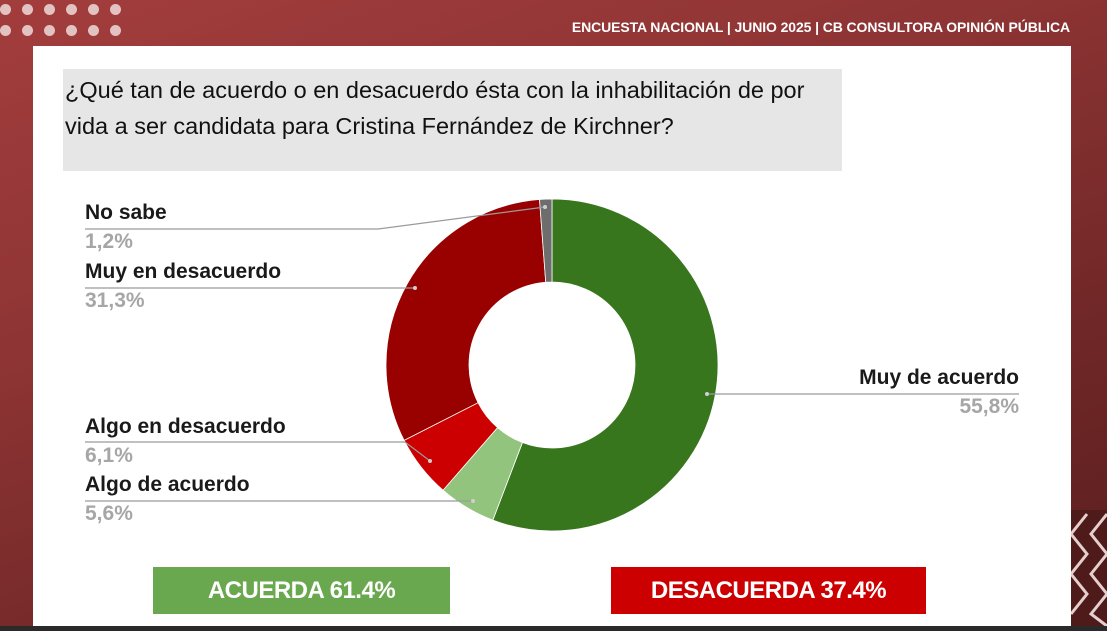  What do you see at coordinates (185, 426) in the screenshot?
I see `label-name: Algo en desacuerdo` at bounding box center [185, 426].